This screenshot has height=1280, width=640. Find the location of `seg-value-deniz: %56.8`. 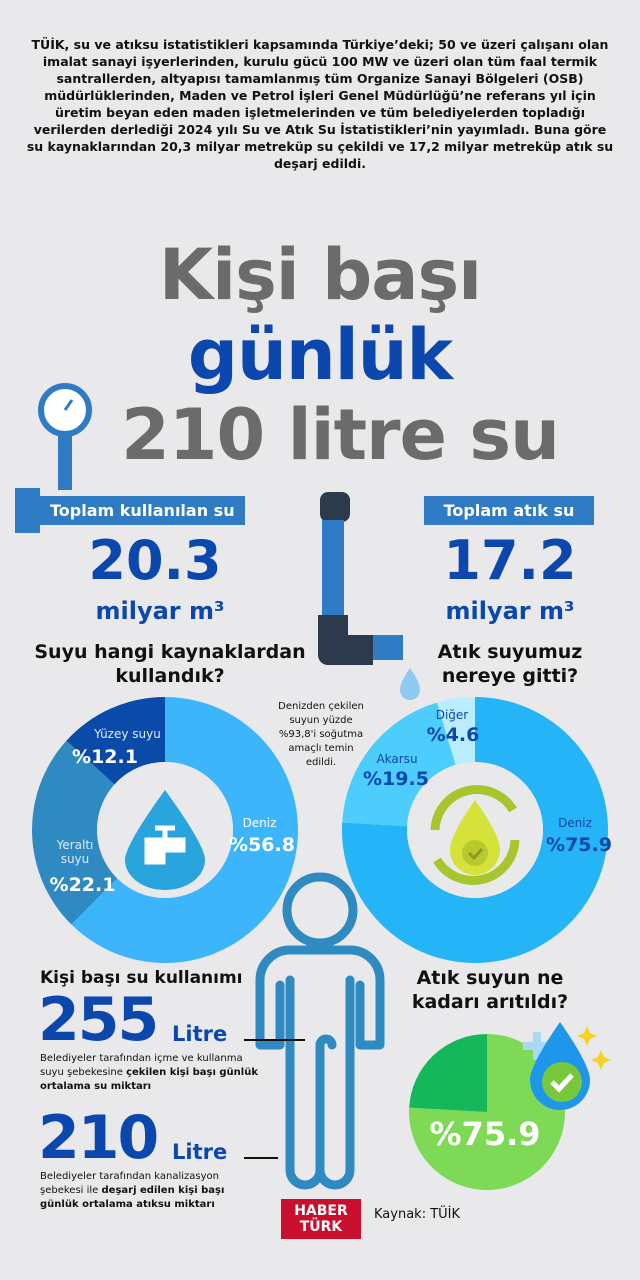

seg-value-deniz: %56.8 is located at coordinates (262, 845).